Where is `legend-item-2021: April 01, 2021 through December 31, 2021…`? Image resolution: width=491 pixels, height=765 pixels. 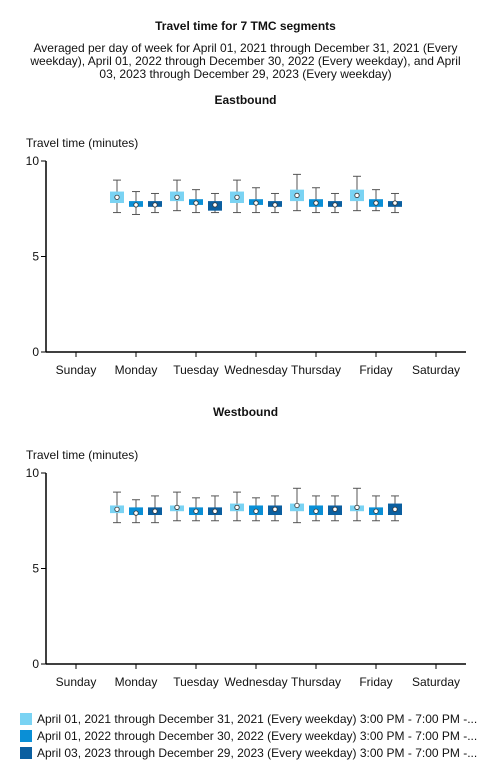 legend-item-2021: April 01, 2021 through December 31, 2021… is located at coordinates (255, 718).